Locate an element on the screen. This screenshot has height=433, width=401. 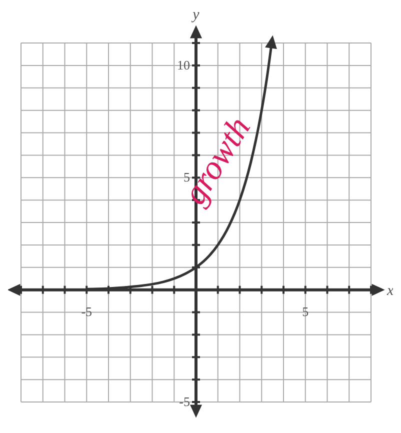
y-tick-label: 10 is located at coordinates (183, 64).